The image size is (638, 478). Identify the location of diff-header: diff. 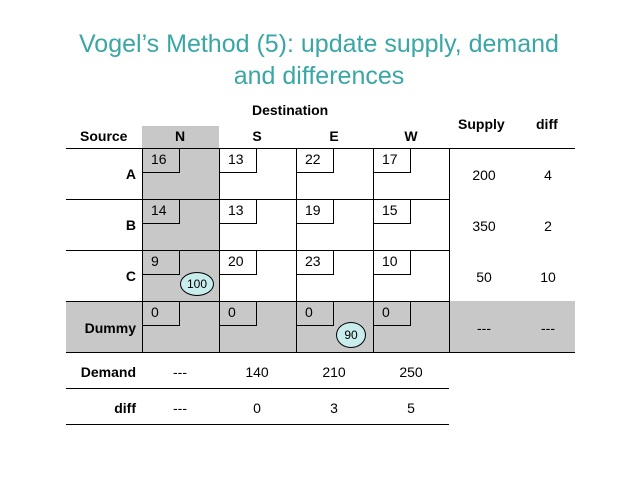
(547, 124).